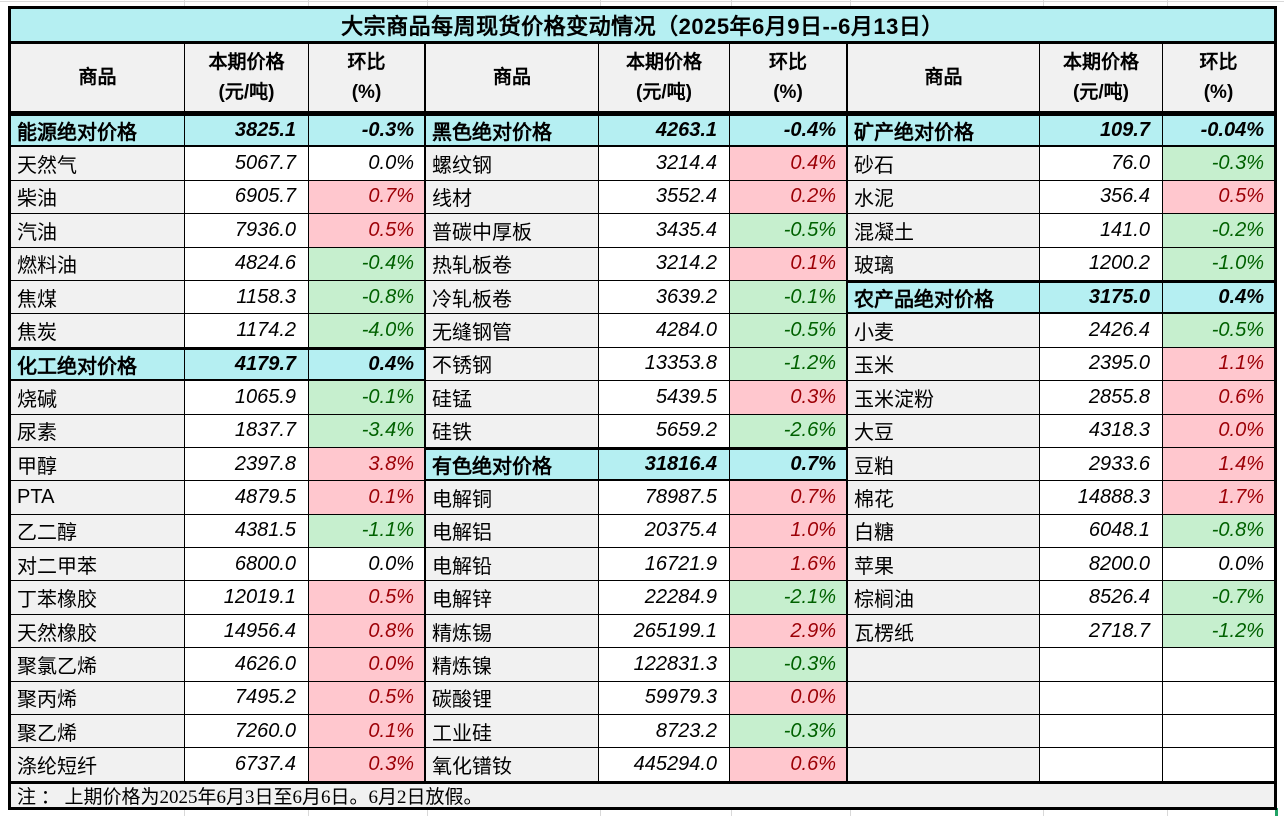 This screenshot has height=816, width=1284. I want to click on commodity-name-cell: 普碳中厚板, so click(512, 231).